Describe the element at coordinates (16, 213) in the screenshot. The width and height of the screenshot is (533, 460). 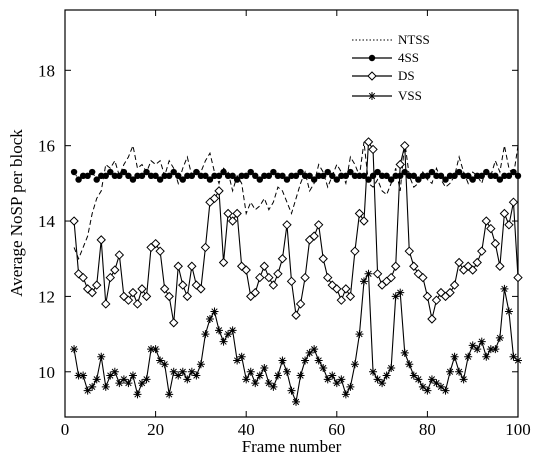
I see `y-axis-title: Average NoSP per block` at that location.